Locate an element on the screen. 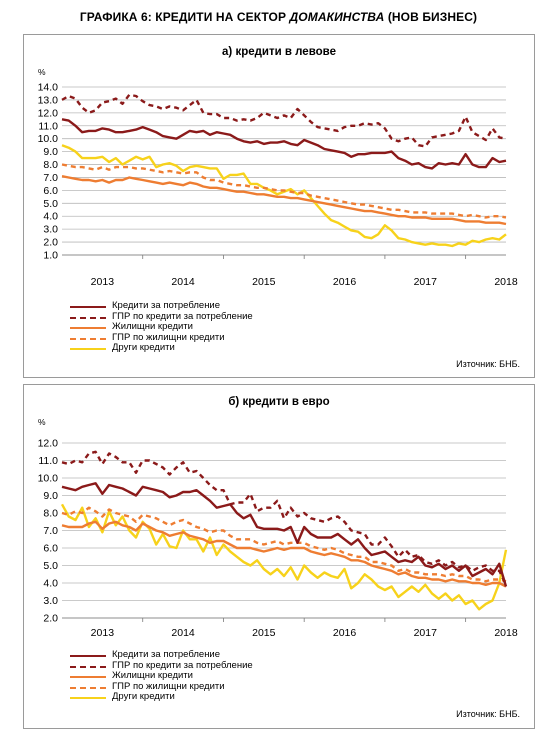  chart-title: а) кредити в левове is located at coordinates (279, 52).